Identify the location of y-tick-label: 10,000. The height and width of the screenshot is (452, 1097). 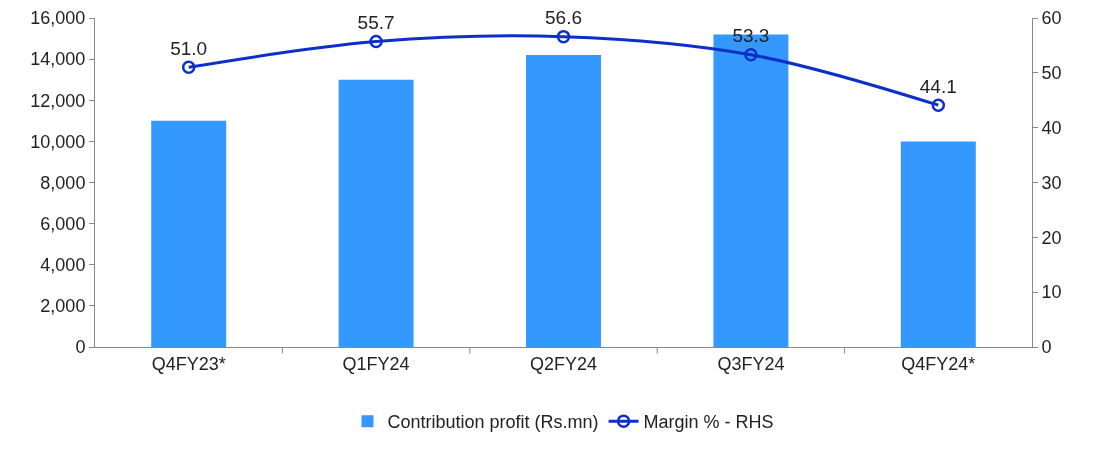
(58, 141).